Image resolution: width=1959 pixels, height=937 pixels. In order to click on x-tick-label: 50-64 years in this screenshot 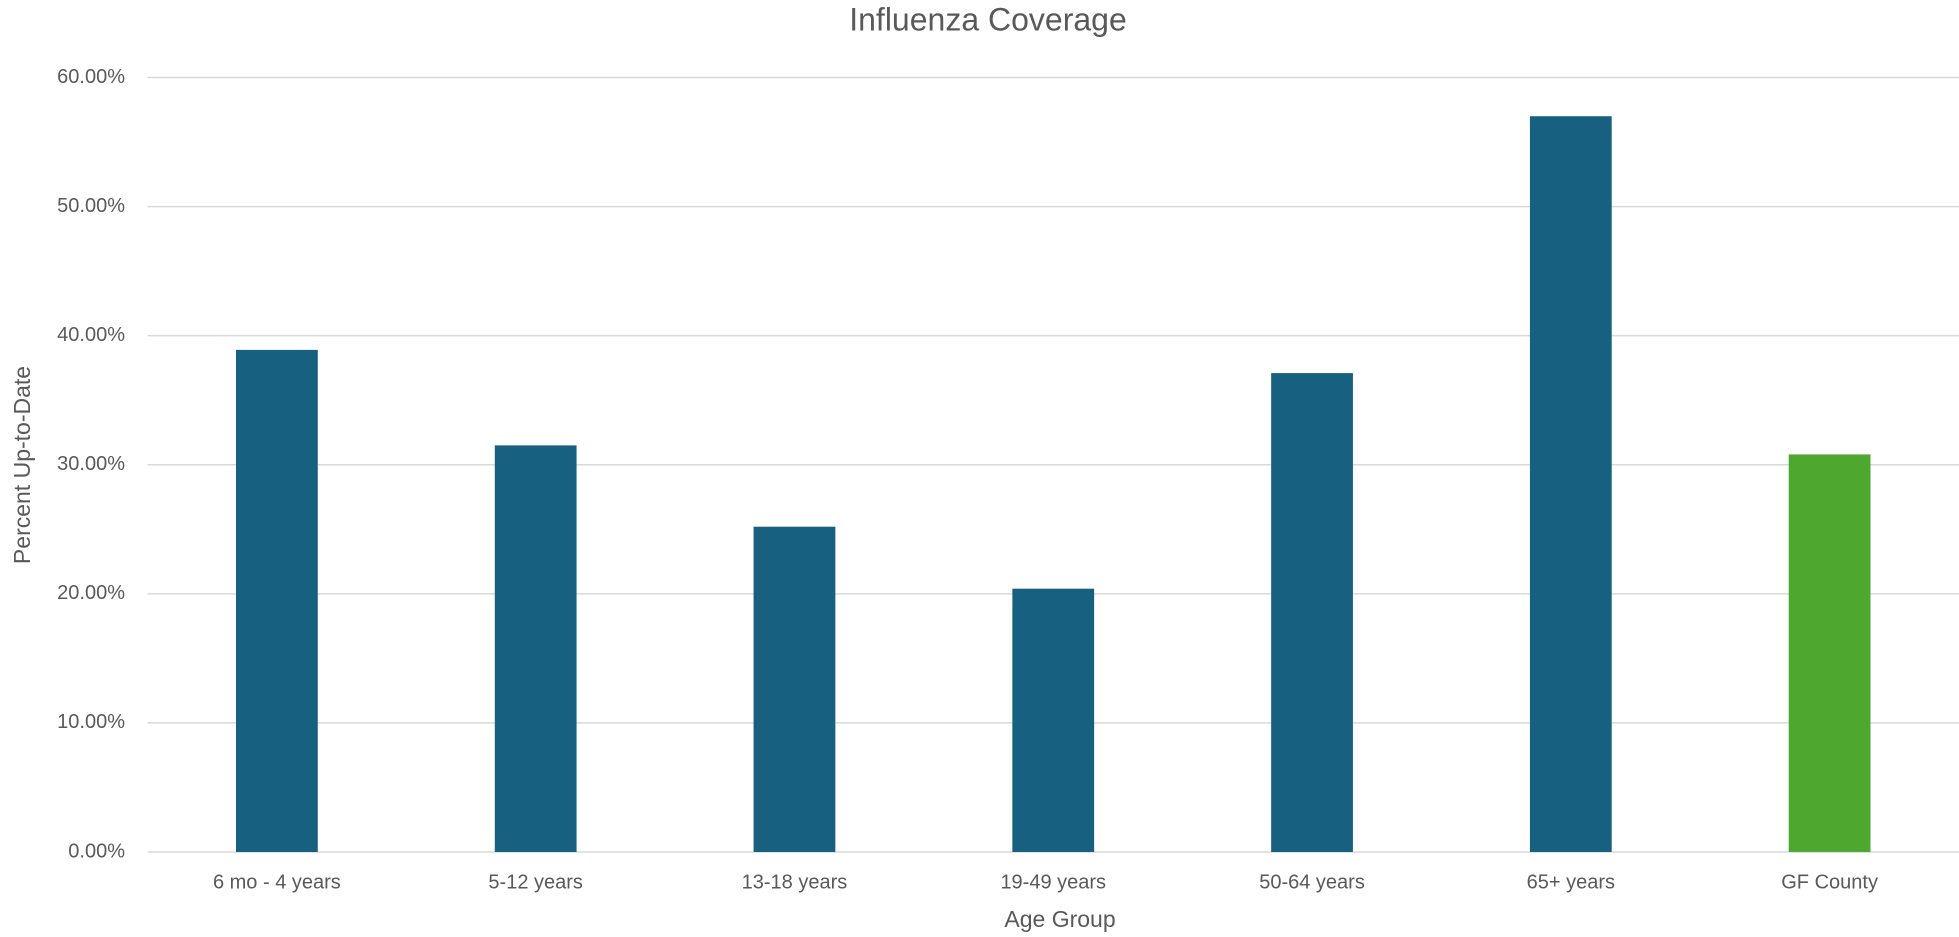, I will do `click(1312, 882)`.